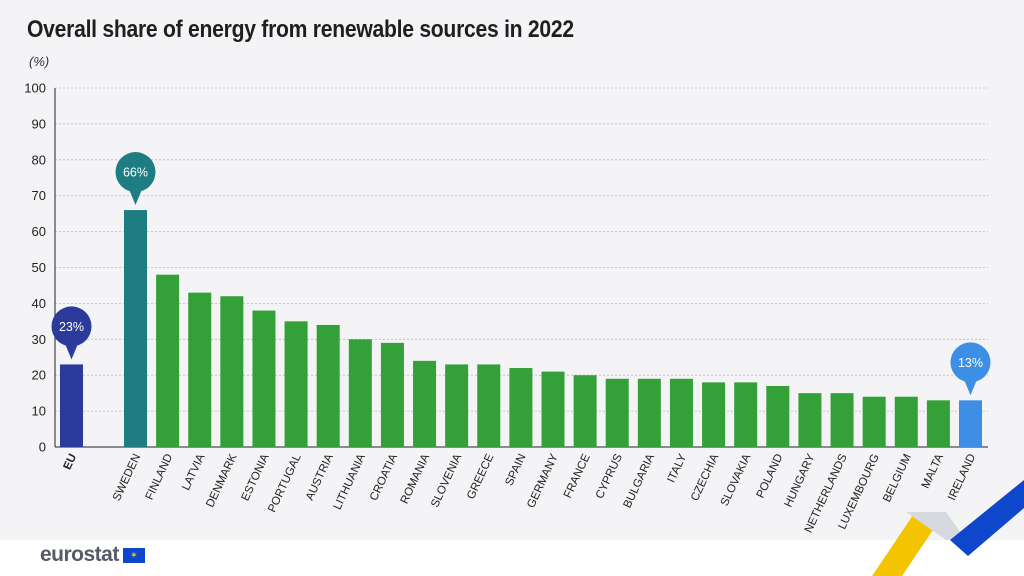 This screenshot has height=576, width=1024. I want to click on x-tick-label: LITHUANIA, so click(350, 482).